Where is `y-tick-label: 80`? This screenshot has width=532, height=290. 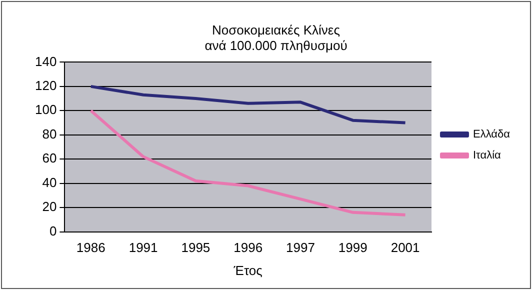 y-tick-label: 80 is located at coordinates (49, 134).